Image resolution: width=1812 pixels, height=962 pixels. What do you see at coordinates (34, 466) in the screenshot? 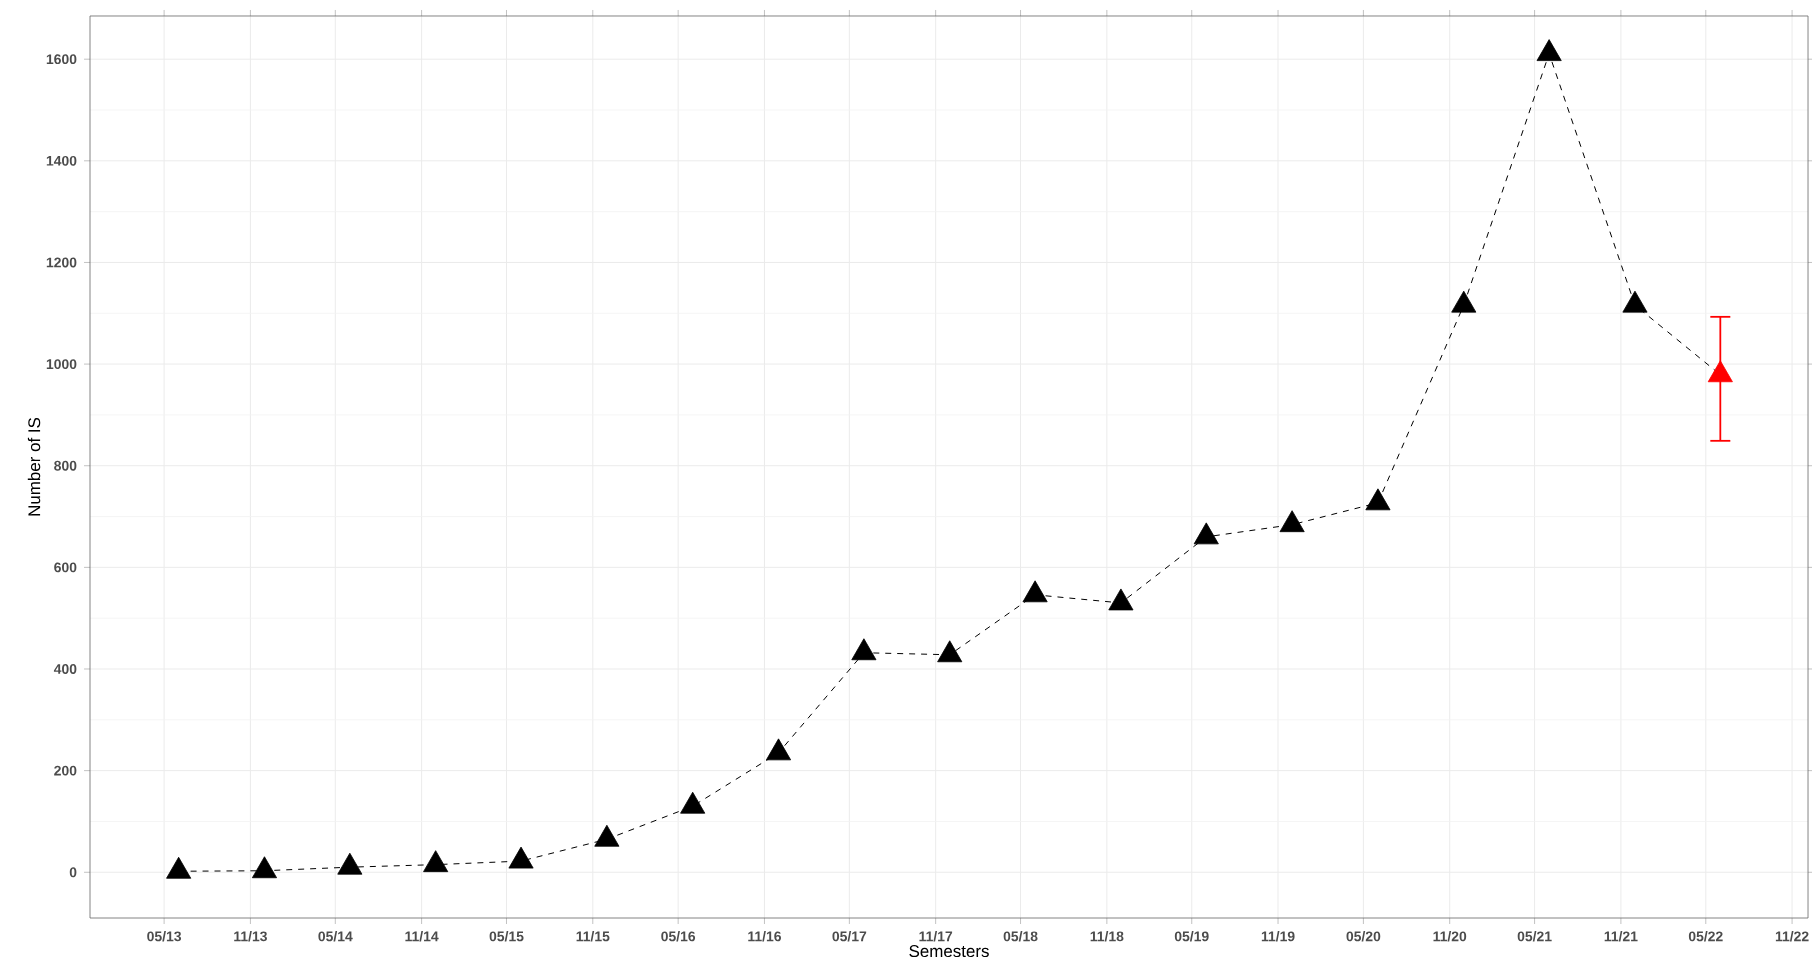
I see `y-axis-title: Number of IS` at bounding box center [34, 466].